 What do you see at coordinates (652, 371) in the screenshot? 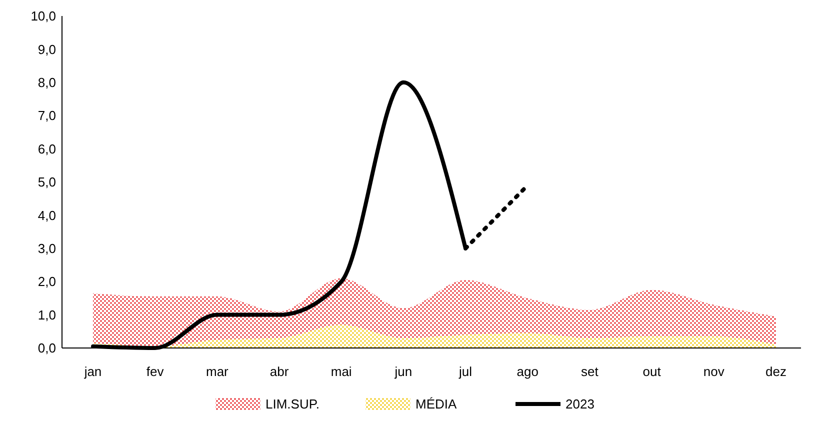
I see `x-tick-label: out` at bounding box center [652, 371].